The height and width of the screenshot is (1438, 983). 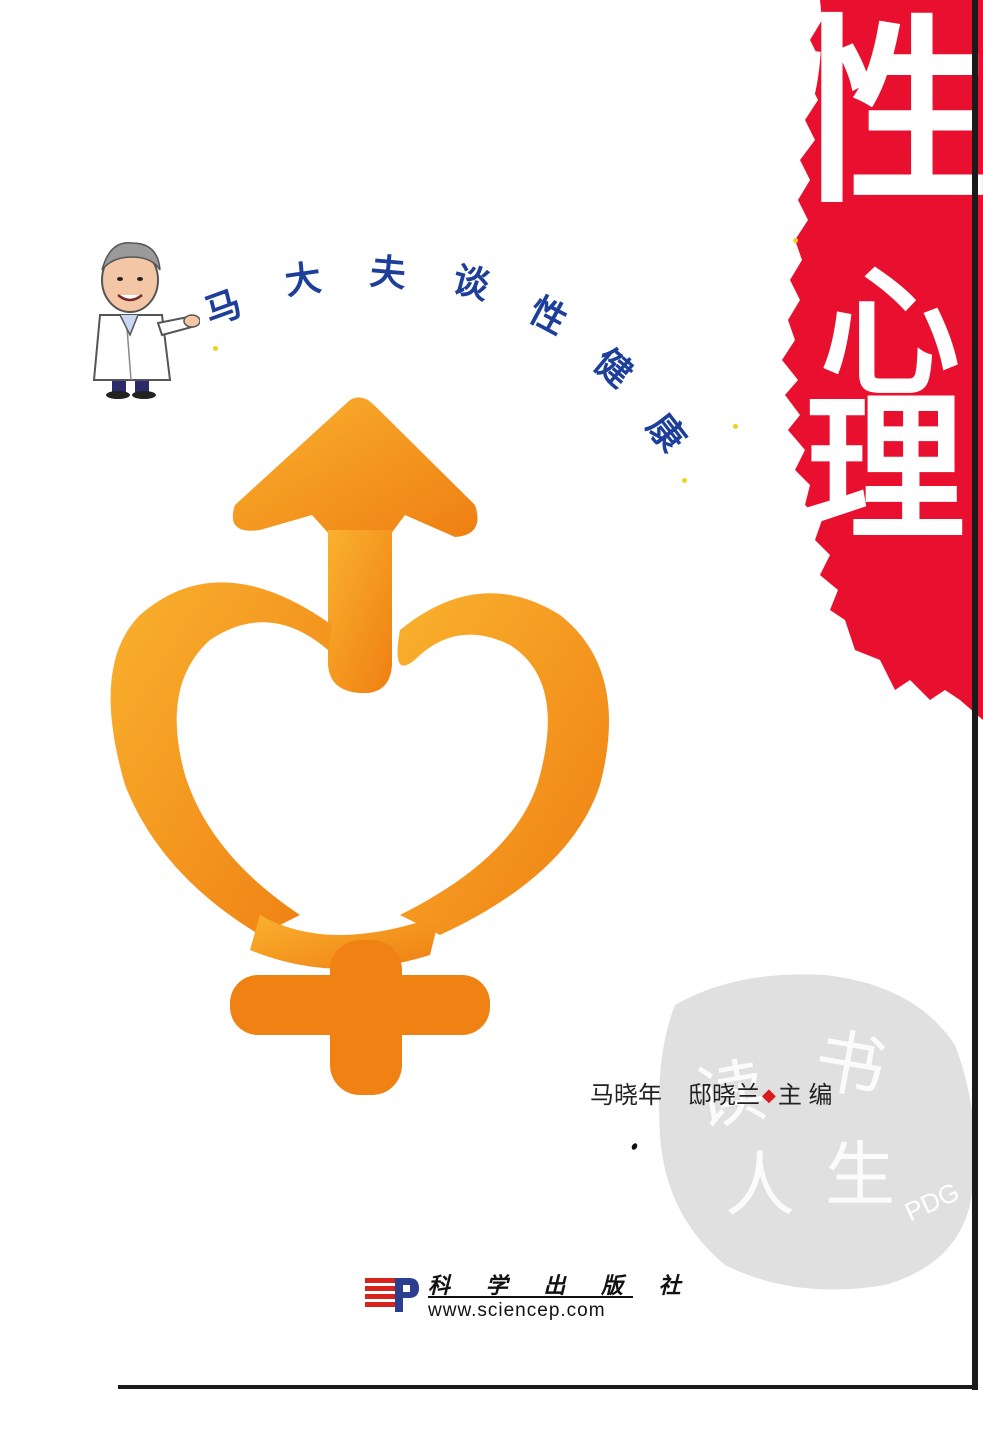 What do you see at coordinates (724, 1095) in the screenshot?
I see `editor-name-2: 邸晓兰` at bounding box center [724, 1095].